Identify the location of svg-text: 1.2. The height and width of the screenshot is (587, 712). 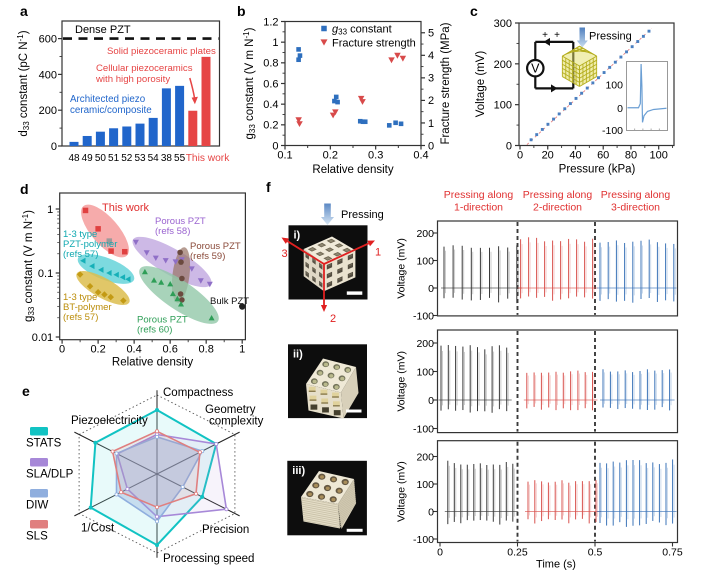
(270, 22).